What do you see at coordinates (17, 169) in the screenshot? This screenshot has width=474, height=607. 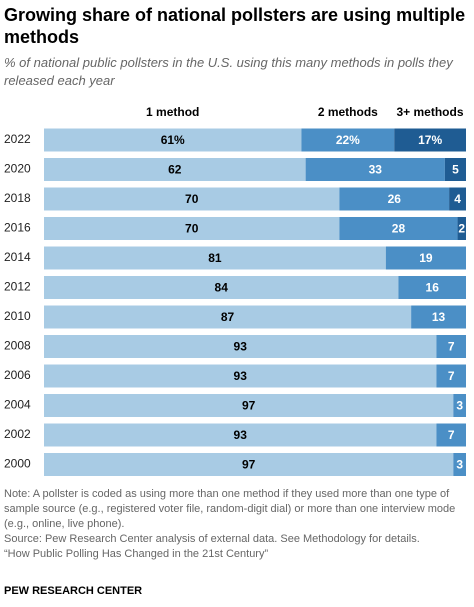 I see `y-tick-label: 2020` at bounding box center [17, 169].